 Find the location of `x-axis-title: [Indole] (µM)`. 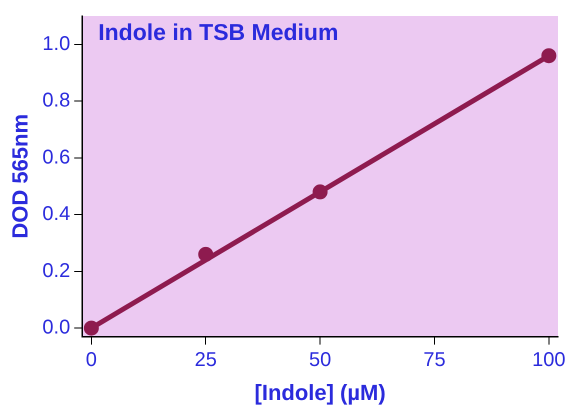

x-axis-title: [Indole] (µM) is located at coordinates (320, 392).